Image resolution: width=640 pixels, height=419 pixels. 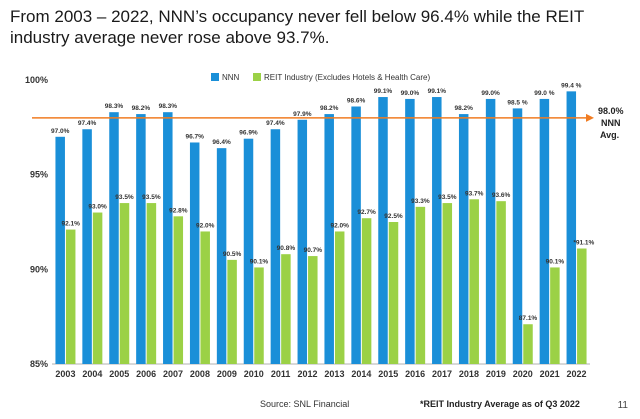 I want to click on nnn-data-label: 99.0 %, so click(x=544, y=93).